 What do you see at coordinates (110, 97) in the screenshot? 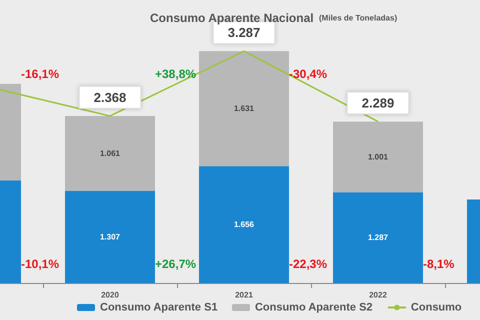
I see `data-label: 2.368` at bounding box center [110, 97].